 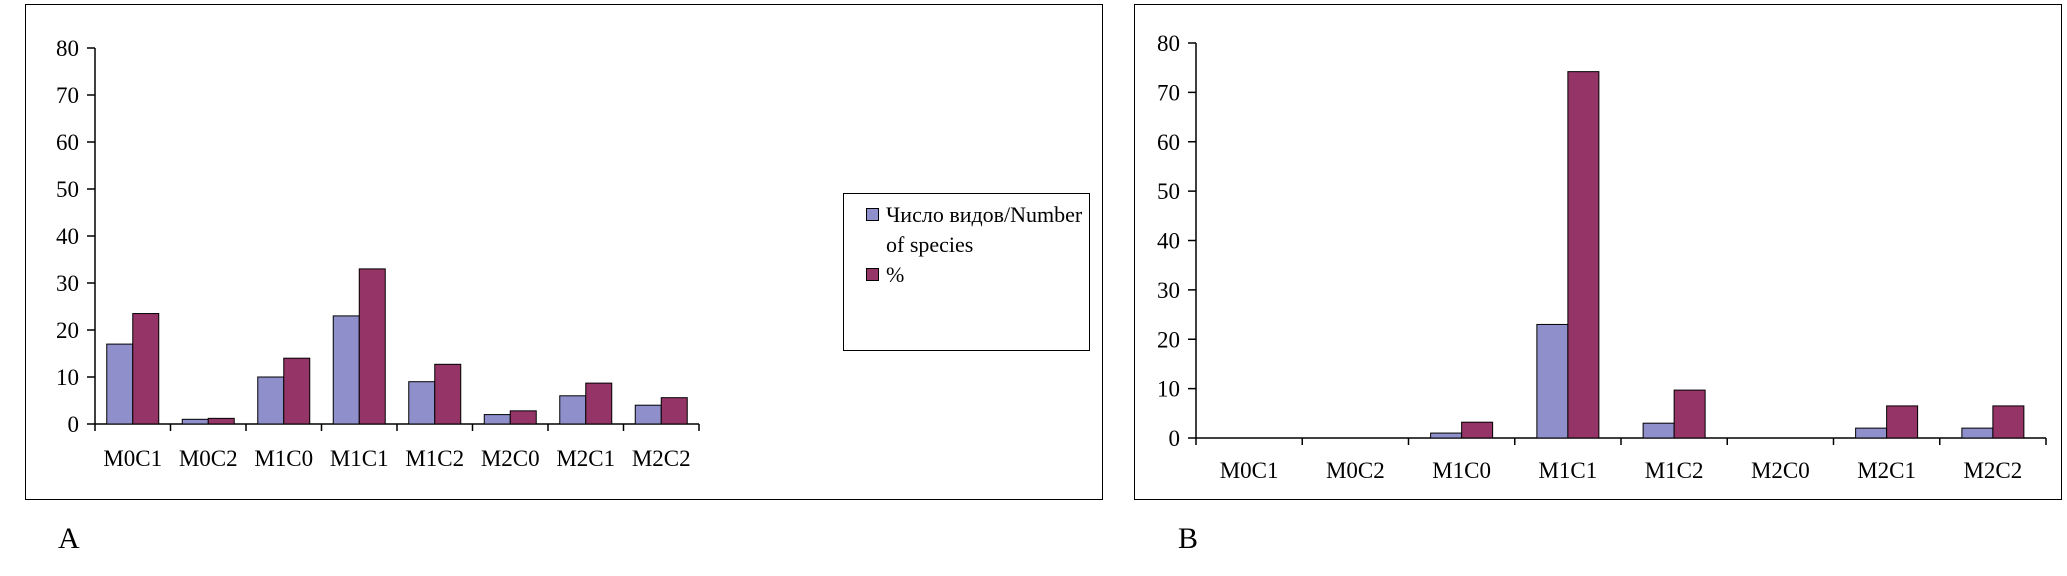 I want to click on chart-a-y-tick-label: 0, so click(x=74, y=424).